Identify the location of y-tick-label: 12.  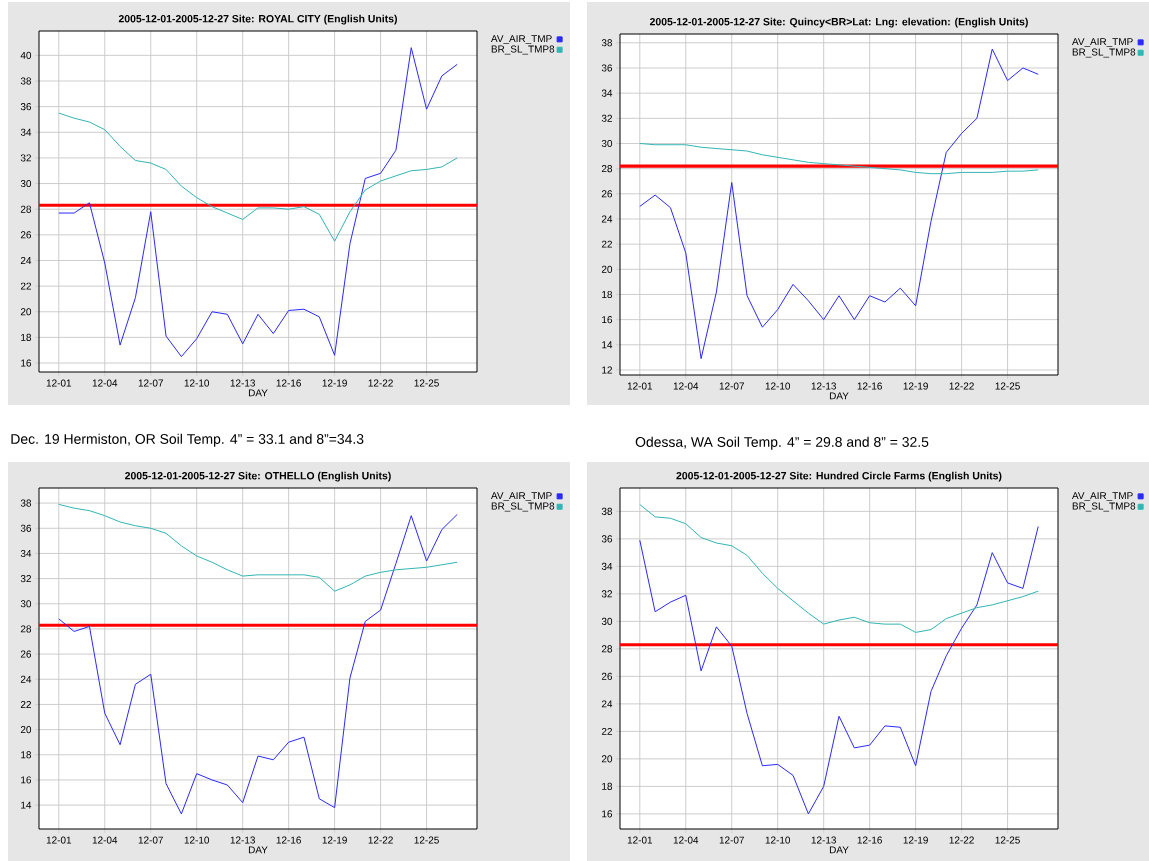
(607, 370).